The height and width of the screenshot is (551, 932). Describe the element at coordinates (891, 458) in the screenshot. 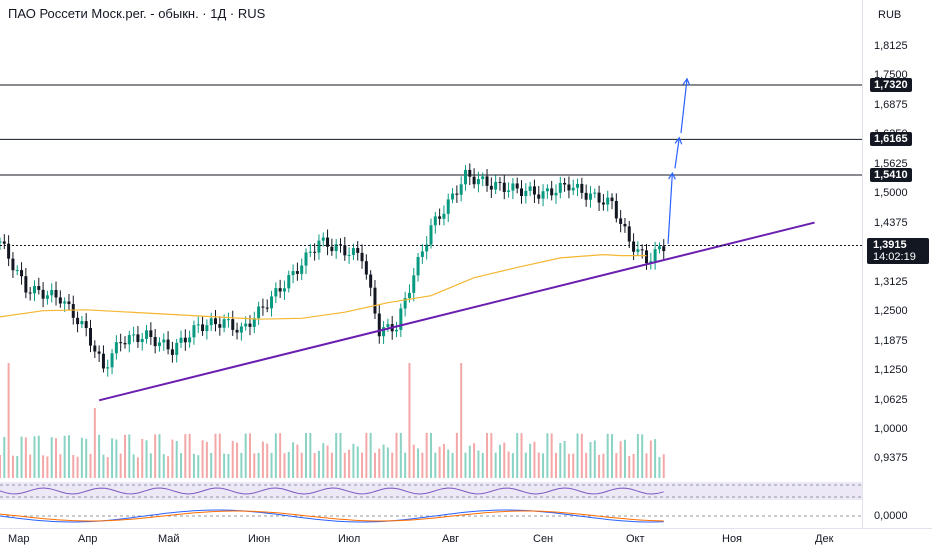

I see `price-tick-label: 0,9375` at that location.